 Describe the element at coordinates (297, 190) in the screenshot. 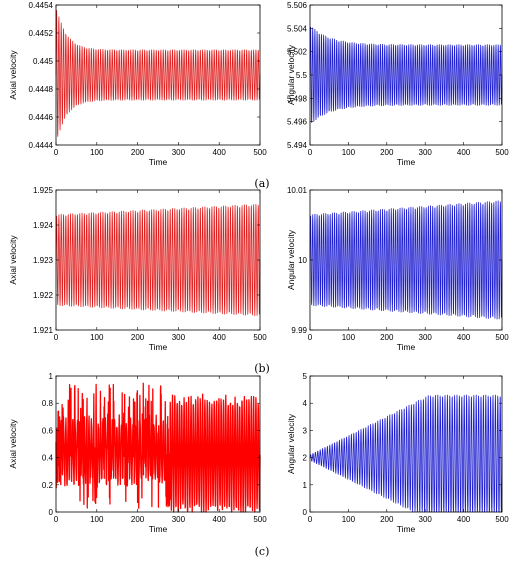

I see `y-tick-label: 10.01` at that location.